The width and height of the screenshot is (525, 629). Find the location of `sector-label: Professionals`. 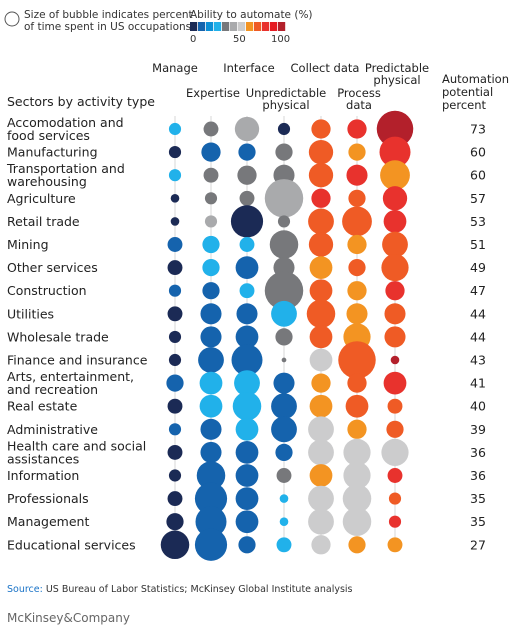

sector-label: Professionals is located at coordinates (48, 498).